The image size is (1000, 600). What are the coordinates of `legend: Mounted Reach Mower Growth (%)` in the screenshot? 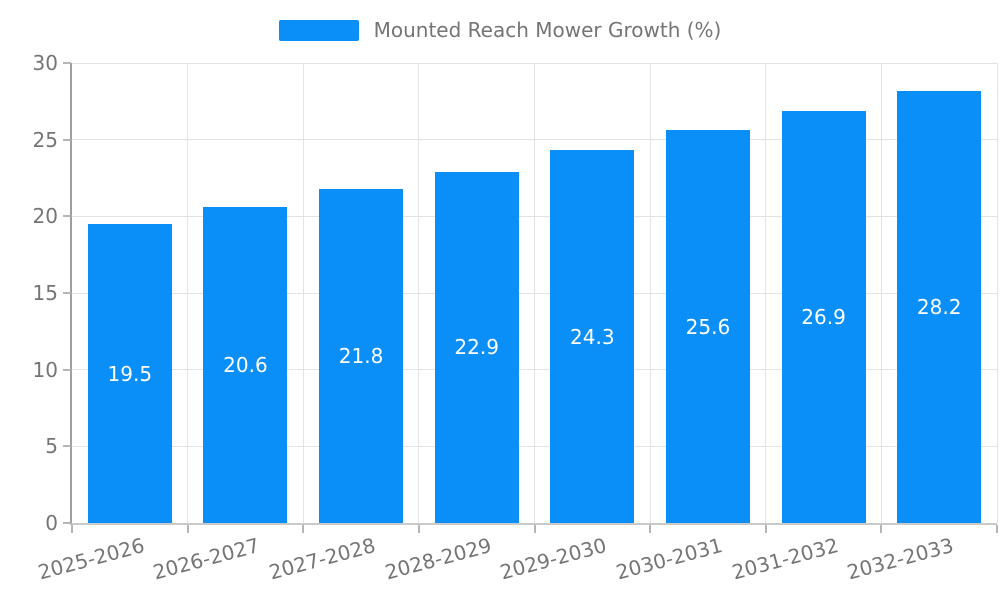 It's located at (500, 30).